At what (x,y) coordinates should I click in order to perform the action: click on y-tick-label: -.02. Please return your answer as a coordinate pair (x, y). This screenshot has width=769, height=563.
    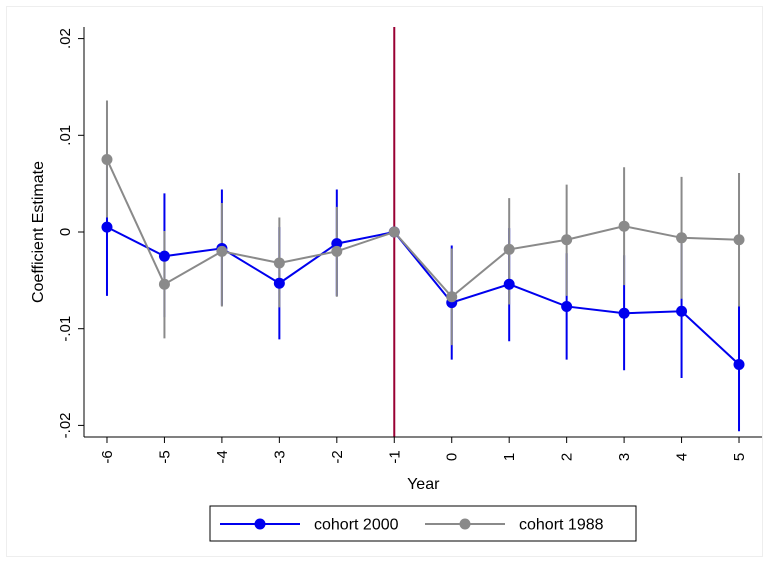
    Looking at the image, I should click on (65, 425).